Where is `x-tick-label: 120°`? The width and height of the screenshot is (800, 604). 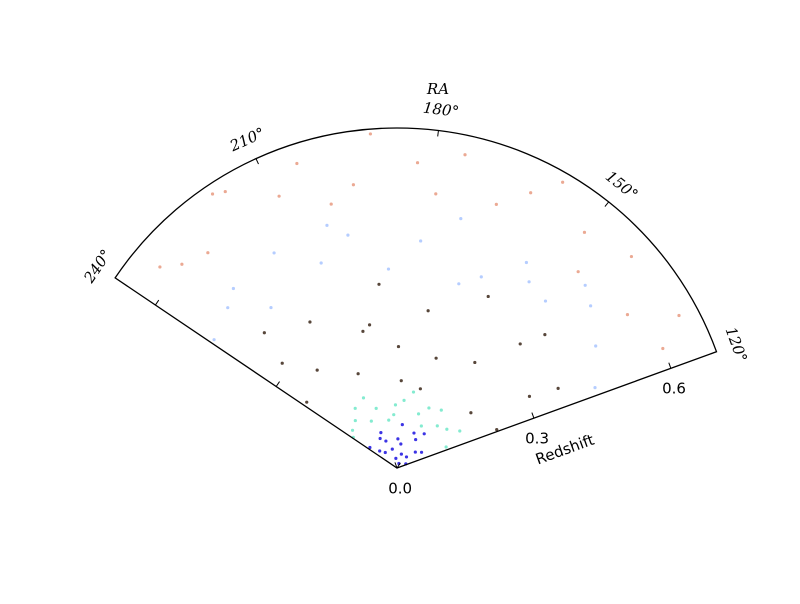
x-tick-label: 120° is located at coordinates (736, 344).